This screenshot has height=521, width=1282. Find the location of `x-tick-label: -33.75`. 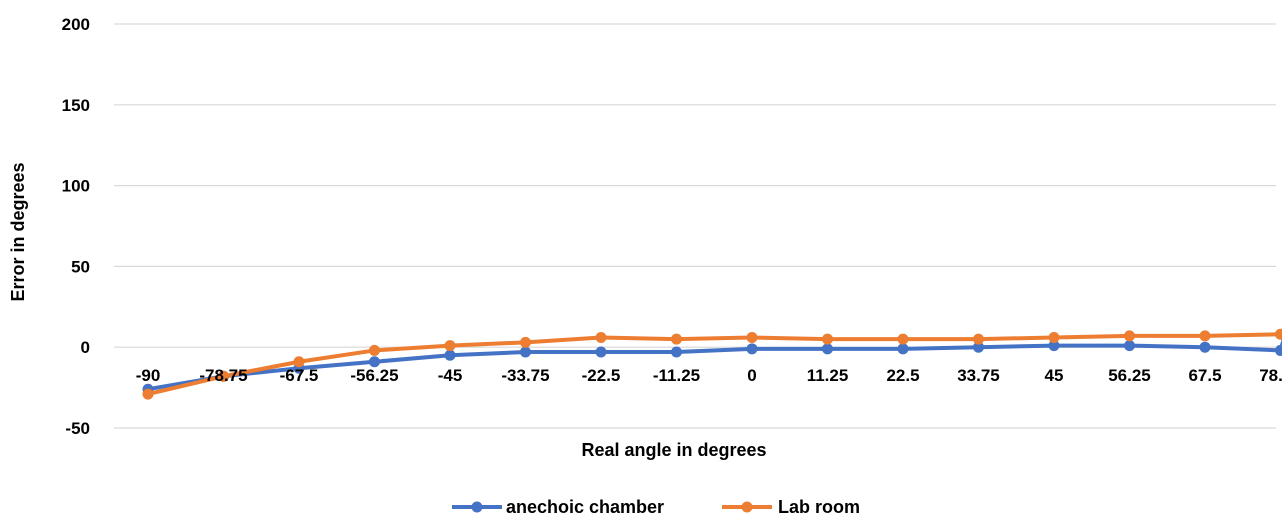

x-tick-label: -33.75 is located at coordinates (525, 375).